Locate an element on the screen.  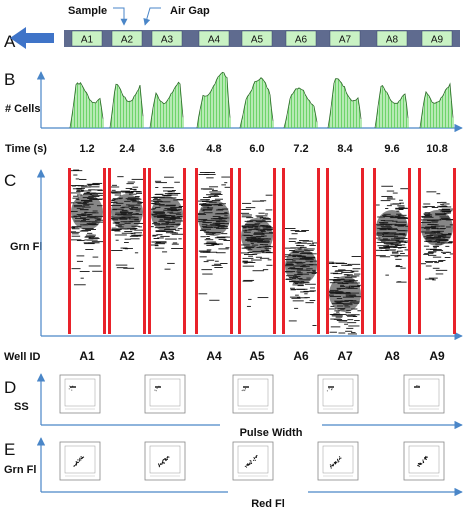
air-gap-pointer-arrow is located at coordinates (152, 16).